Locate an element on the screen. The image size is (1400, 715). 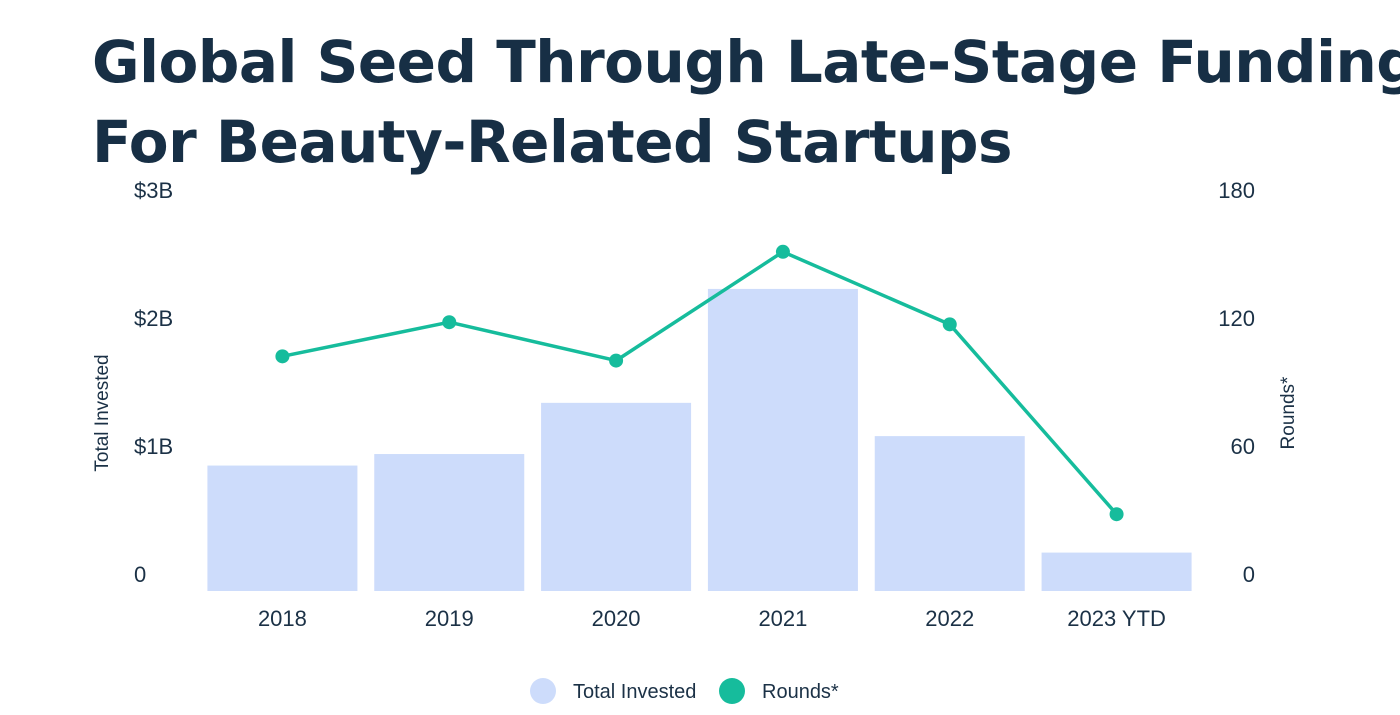
x-axis: 2018 2019 2020 2021 2022 2023 YTD is located at coordinates (712, 618).